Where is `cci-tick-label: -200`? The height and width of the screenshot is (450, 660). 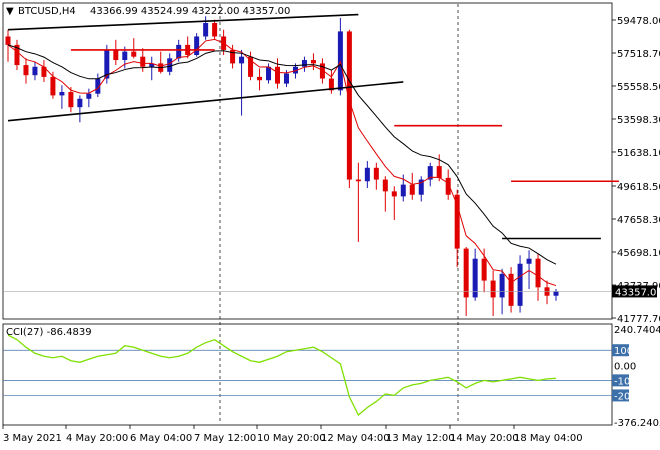 cci-tick-label: -200 is located at coordinates (625, 396).